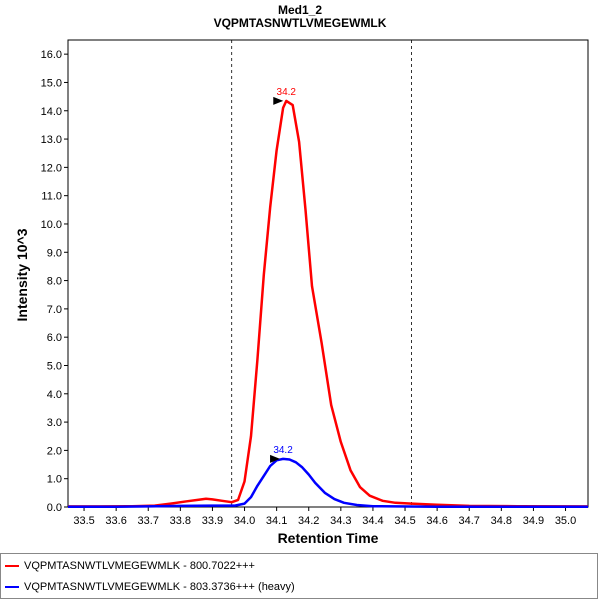  Describe the element at coordinates (501, 521) in the screenshot. I see `x-tick-label: 34.8` at that location.